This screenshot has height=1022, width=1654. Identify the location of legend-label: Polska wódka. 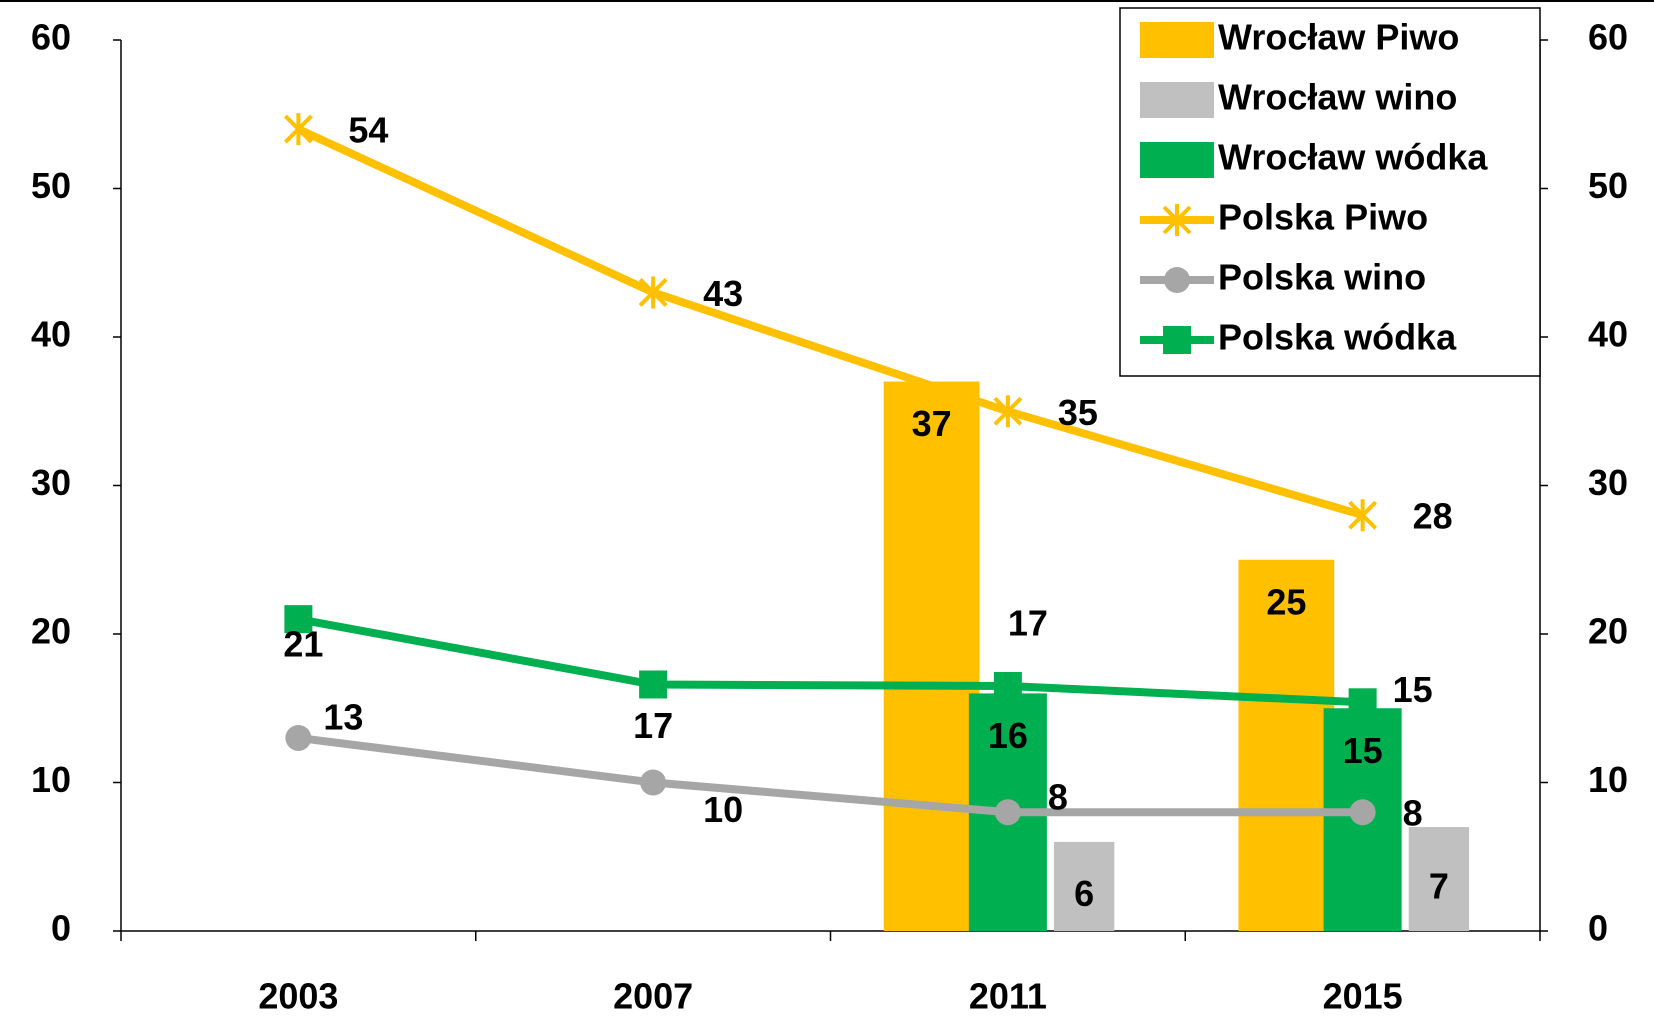
(1337, 337).